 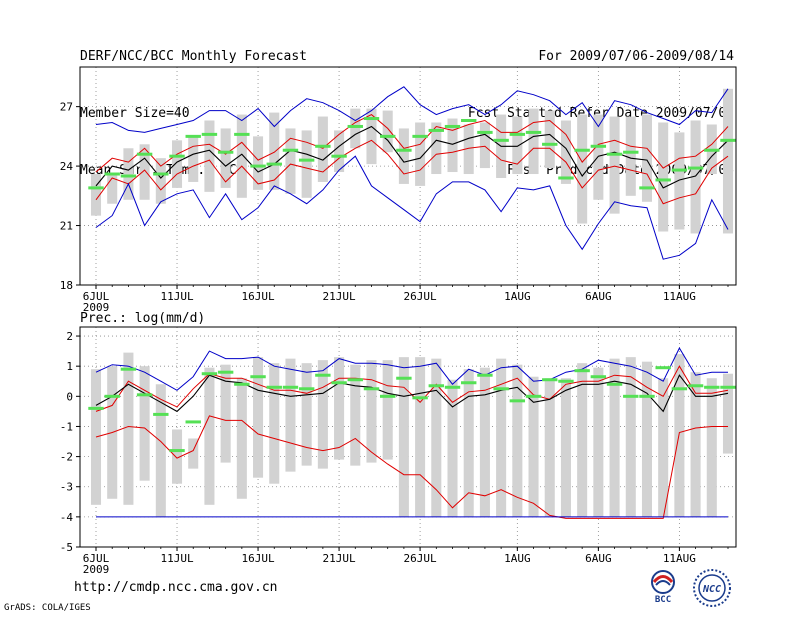 What do you see at coordinates (412, 157) in the screenshot?
I see `series-mean` at bounding box center [412, 157].